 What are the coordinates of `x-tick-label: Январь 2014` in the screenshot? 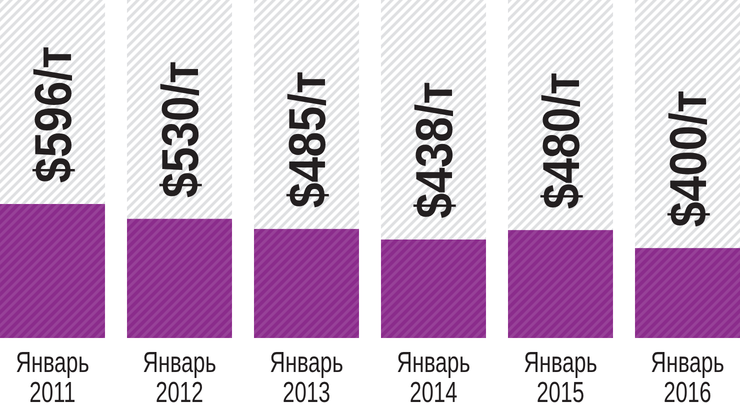 It's located at (433, 377).